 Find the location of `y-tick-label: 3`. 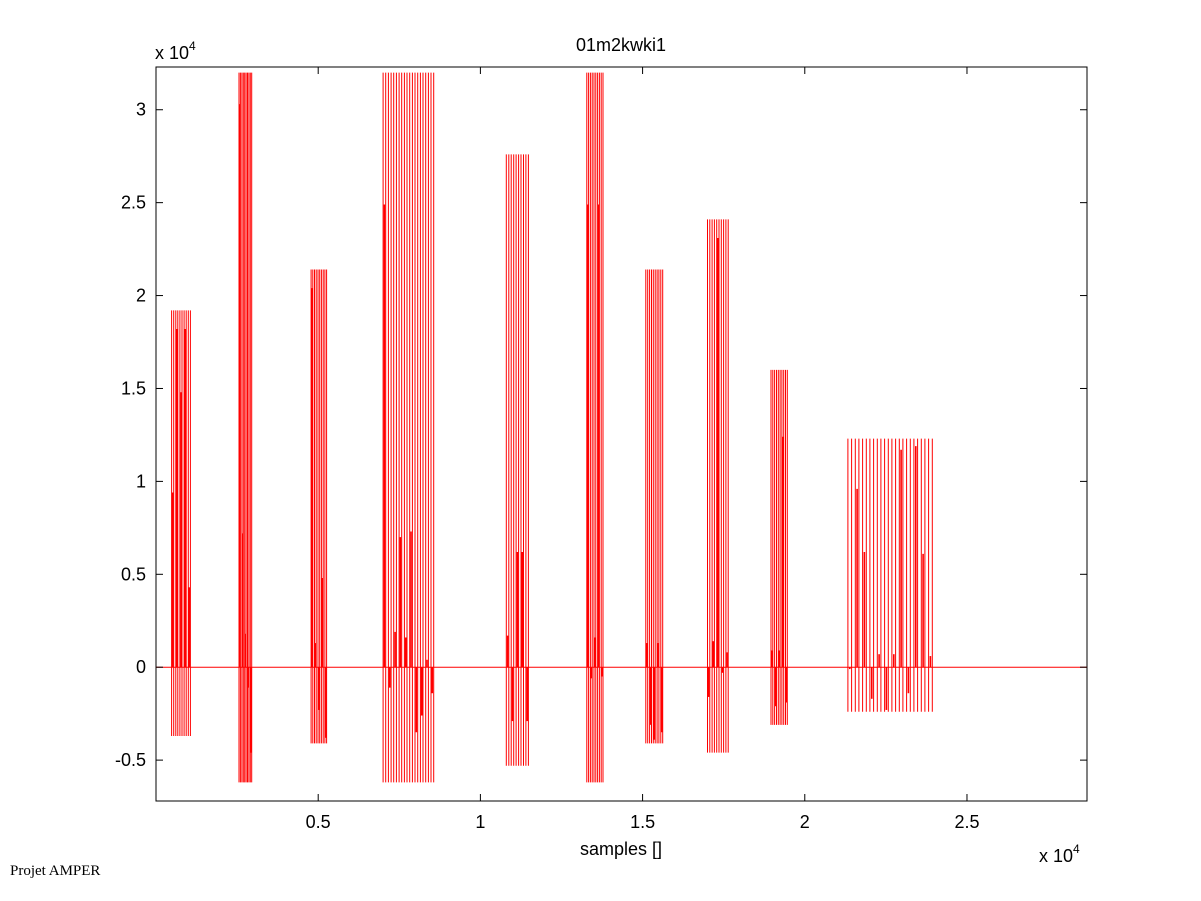

y-tick-label: 3 is located at coordinates (141, 110).